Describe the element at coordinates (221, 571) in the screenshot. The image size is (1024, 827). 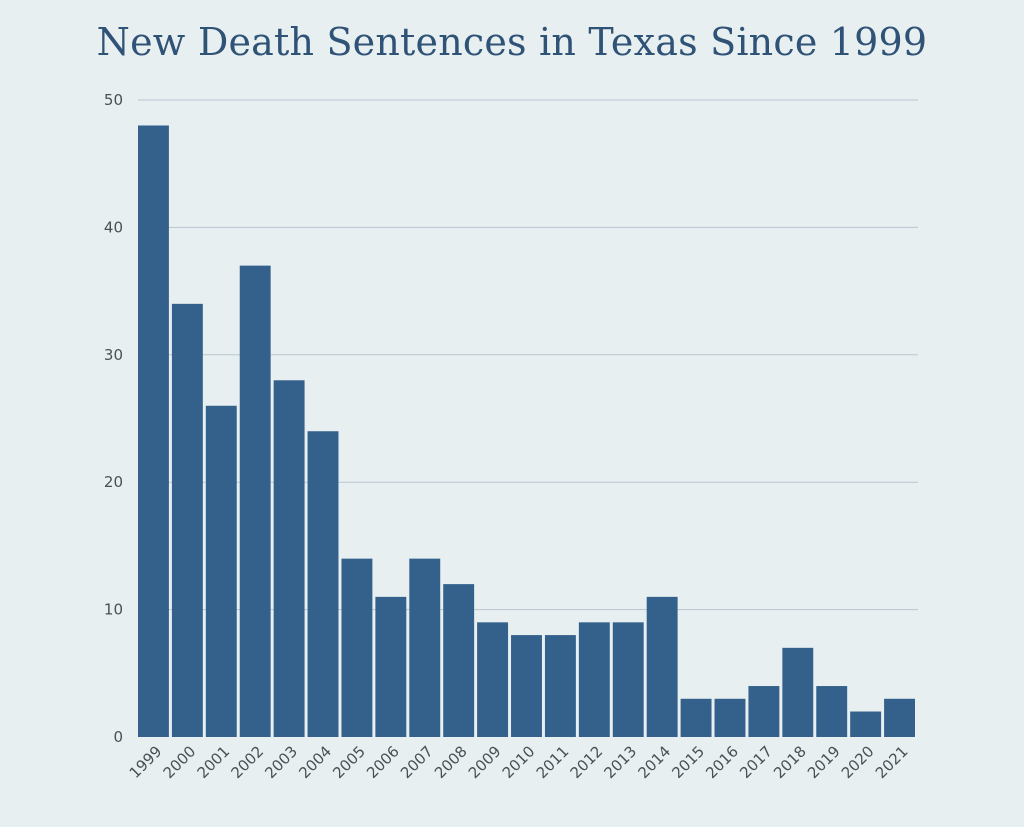
I see `bar-2001` at that location.